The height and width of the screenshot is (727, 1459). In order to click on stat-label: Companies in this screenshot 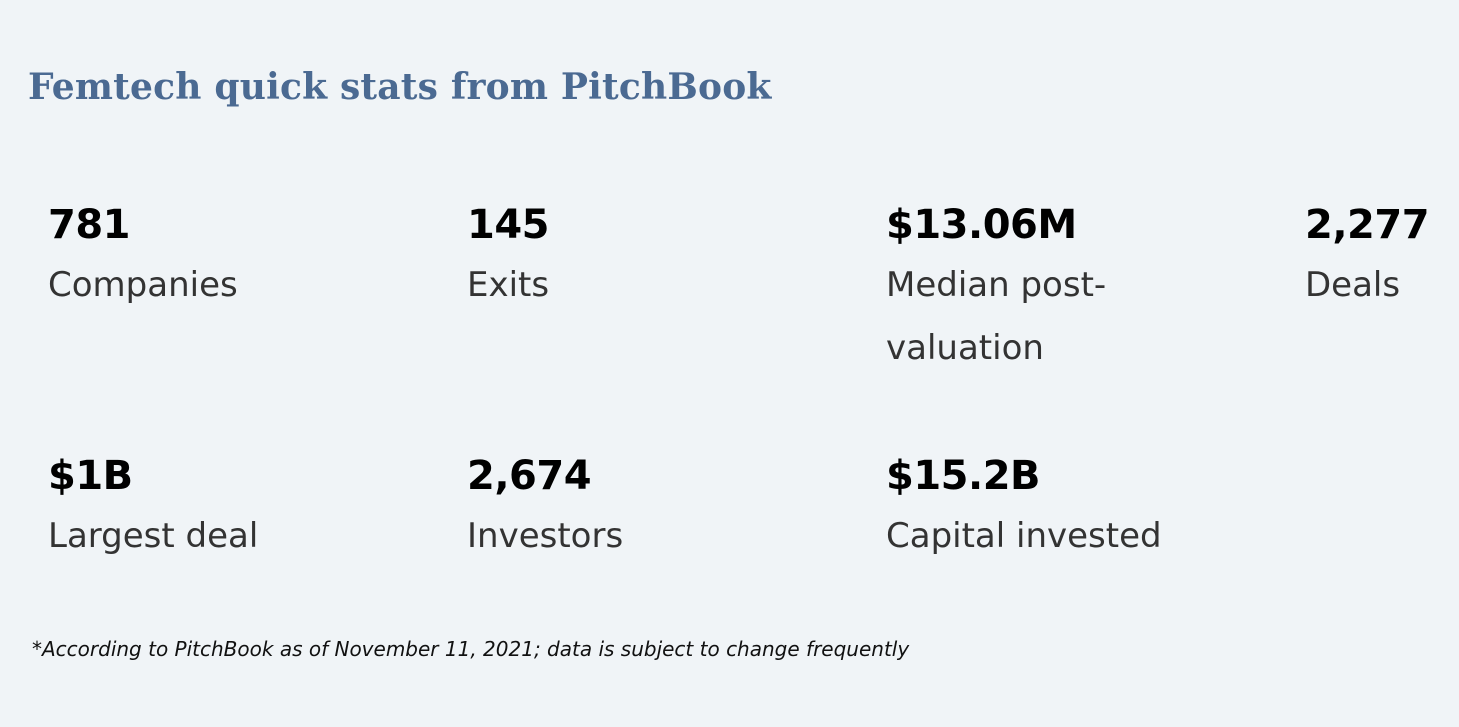, I will do `click(143, 285)`.